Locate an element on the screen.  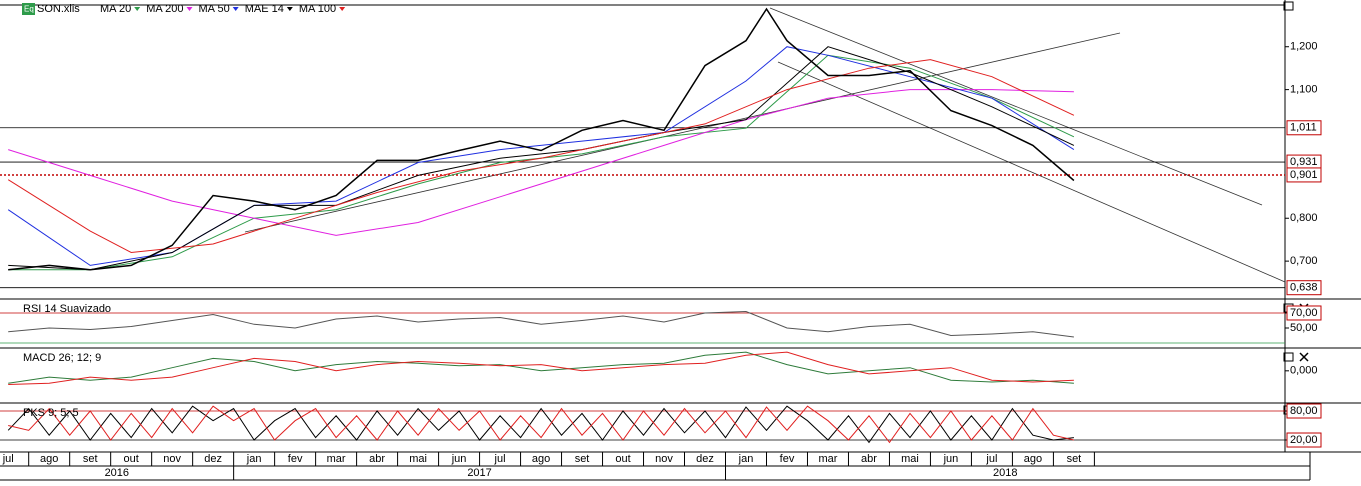
year-label: 2016 is located at coordinates (117, 473).